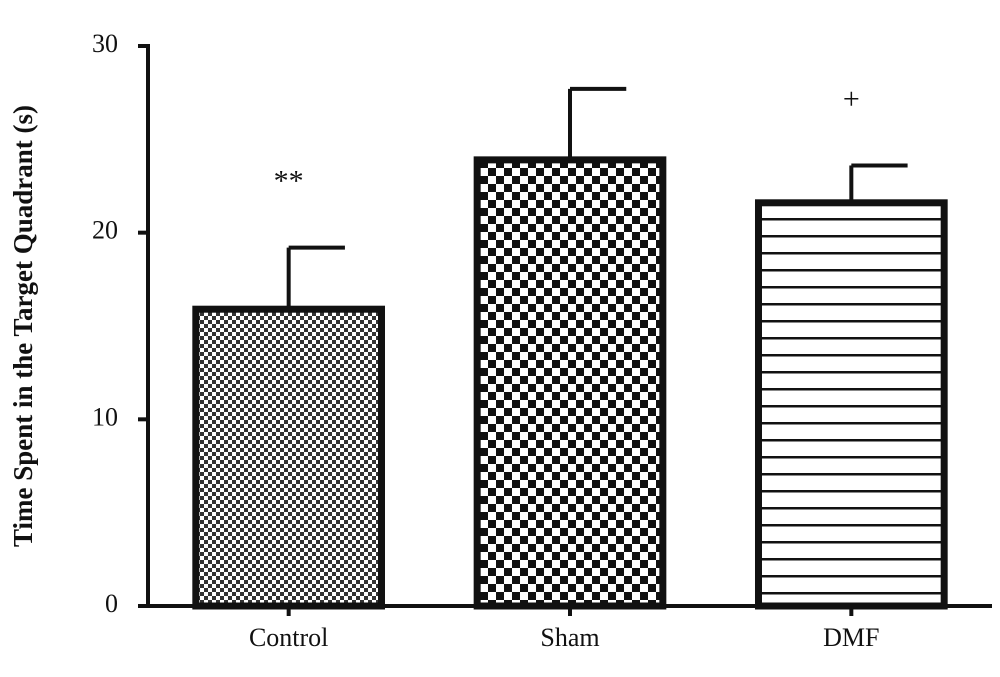  Describe the element at coordinates (111, 603) in the screenshot. I see `y-tick-label: 0` at that location.